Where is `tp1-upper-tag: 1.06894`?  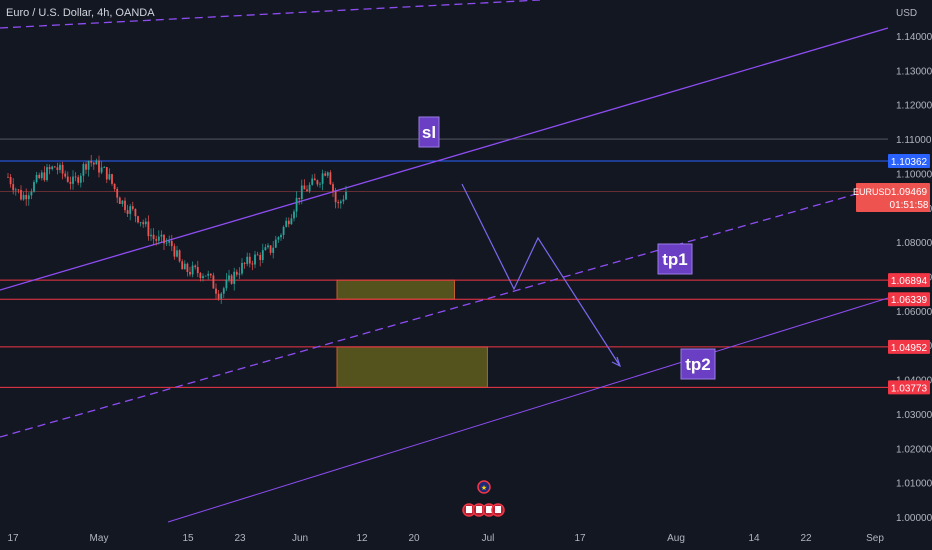 tp1-upper-tag: 1.06894 is located at coordinates (909, 281).